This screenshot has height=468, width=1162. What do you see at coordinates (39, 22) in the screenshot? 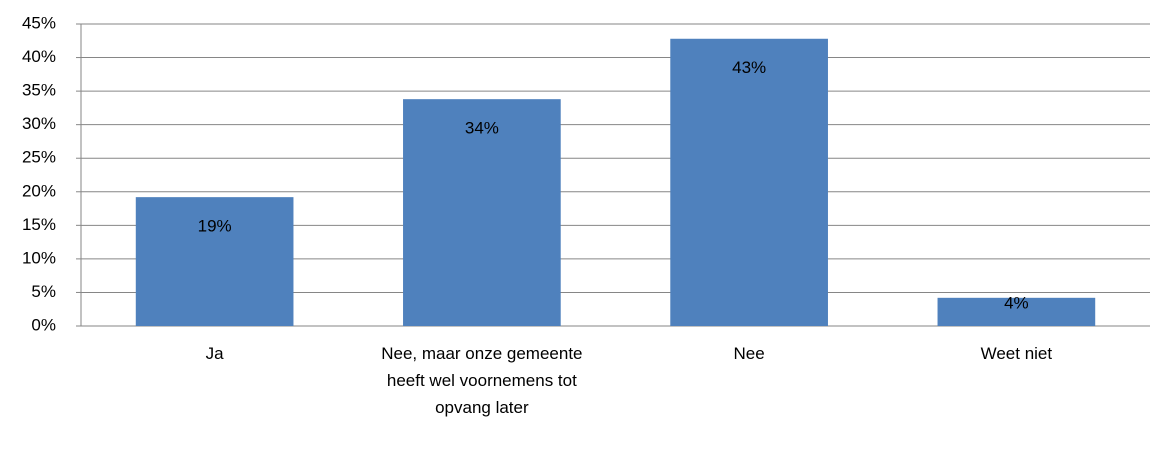
I see `y-tick-label: 45%` at bounding box center [39, 22].